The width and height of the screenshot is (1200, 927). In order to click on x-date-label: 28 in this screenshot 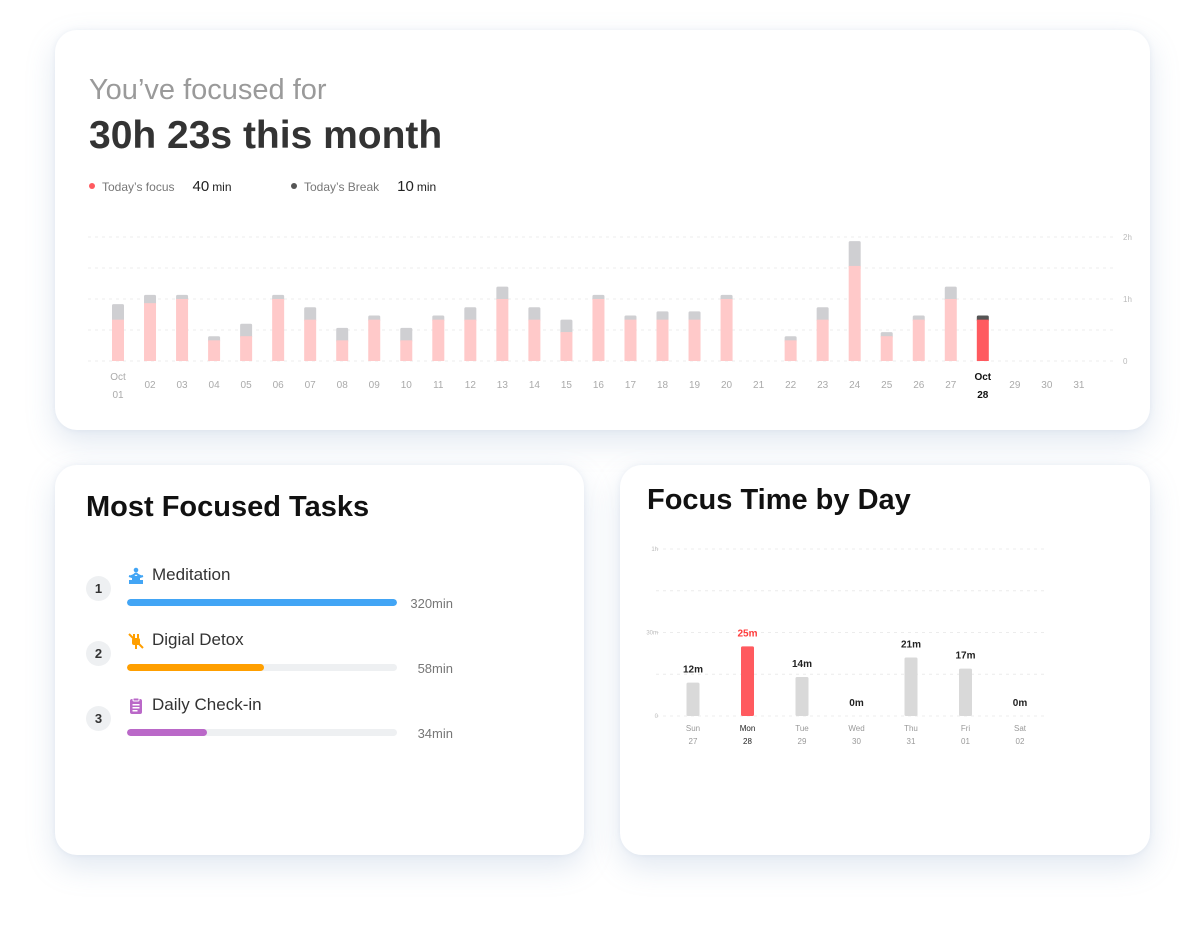, I will do `click(747, 741)`.